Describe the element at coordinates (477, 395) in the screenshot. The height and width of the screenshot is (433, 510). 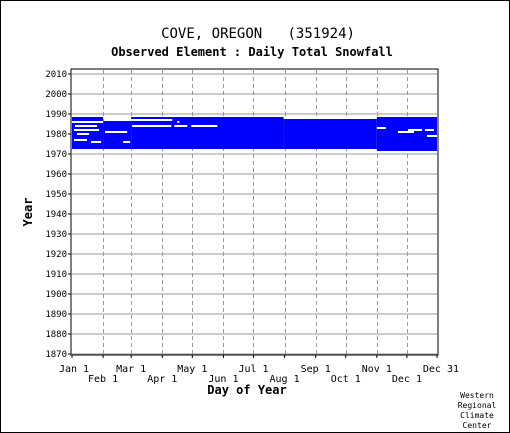
I see `credit-line: Western` at that location.